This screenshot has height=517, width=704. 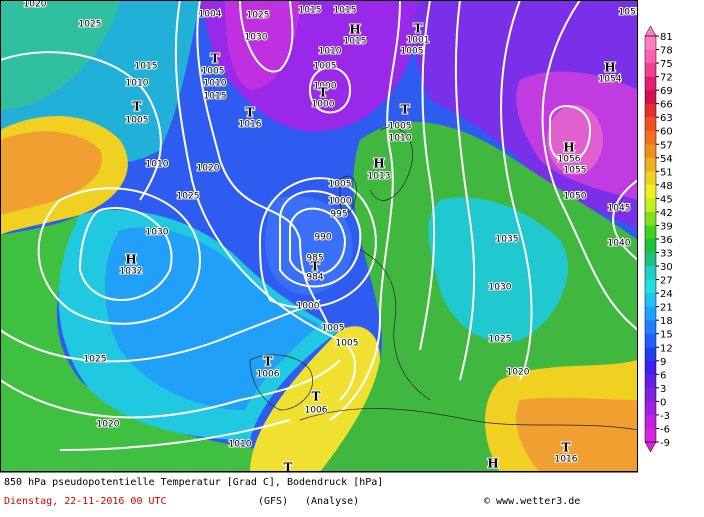 What do you see at coordinates (418, 41) in the screenshot?
I see `pressure-label: 1001` at bounding box center [418, 41].